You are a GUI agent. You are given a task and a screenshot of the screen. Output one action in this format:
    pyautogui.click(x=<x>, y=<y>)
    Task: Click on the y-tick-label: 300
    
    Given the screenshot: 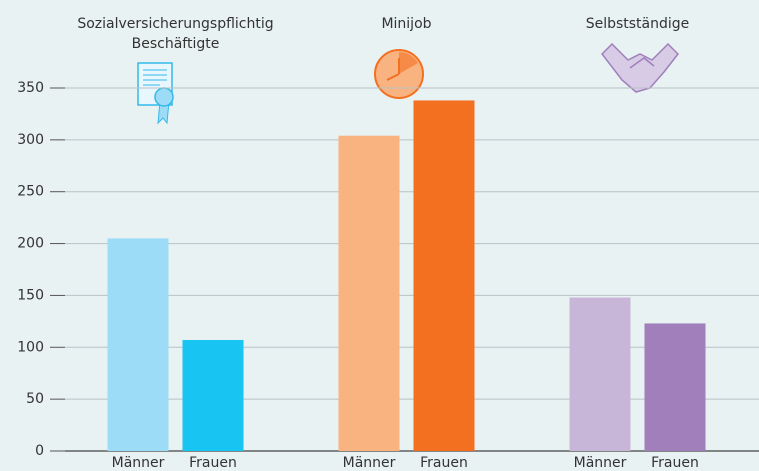 What is the action you would take?
    pyautogui.click(x=30, y=140)
    